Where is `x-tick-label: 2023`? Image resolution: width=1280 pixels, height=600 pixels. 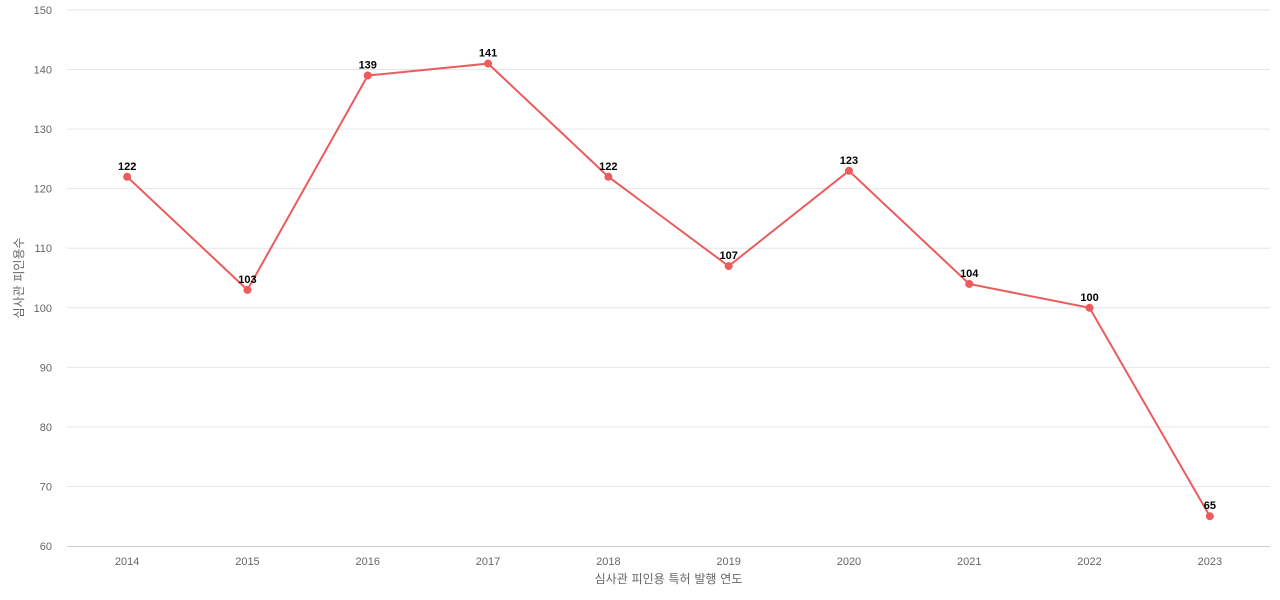 x-tick-label: 2023 is located at coordinates (1210, 562).